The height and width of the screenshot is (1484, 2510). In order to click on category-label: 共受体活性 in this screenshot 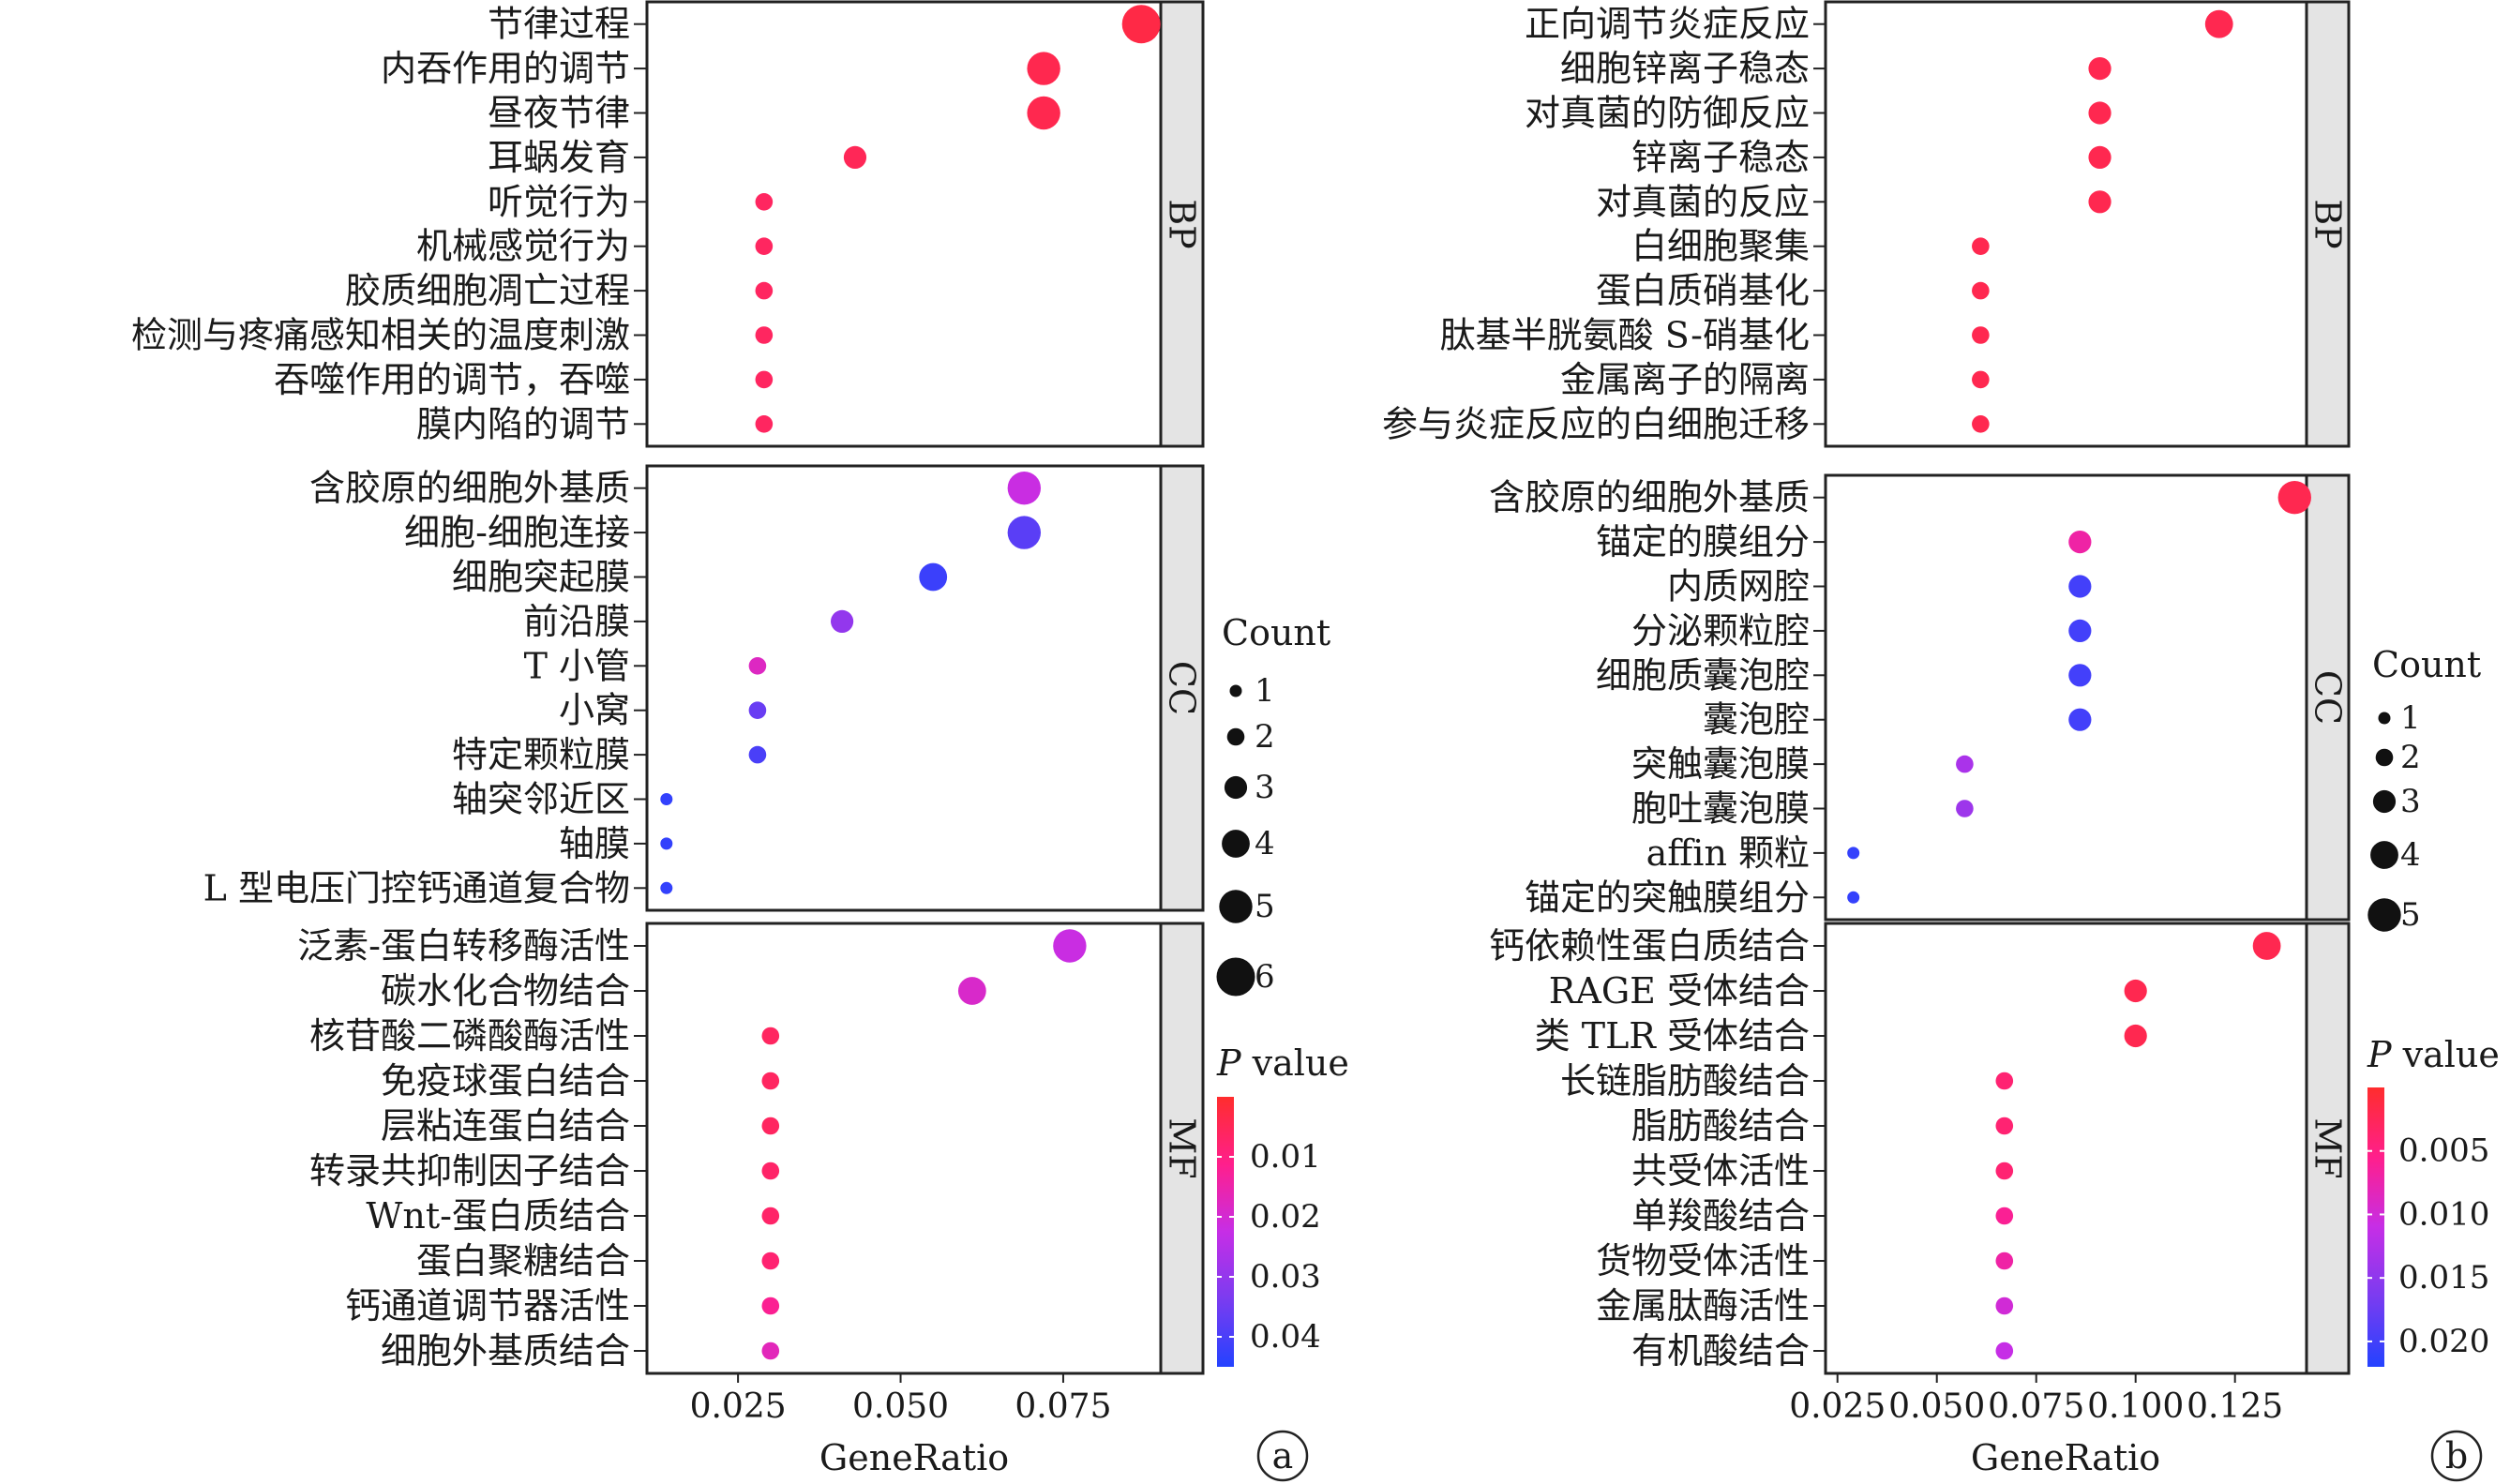, I will do `click(1720, 1171)`.